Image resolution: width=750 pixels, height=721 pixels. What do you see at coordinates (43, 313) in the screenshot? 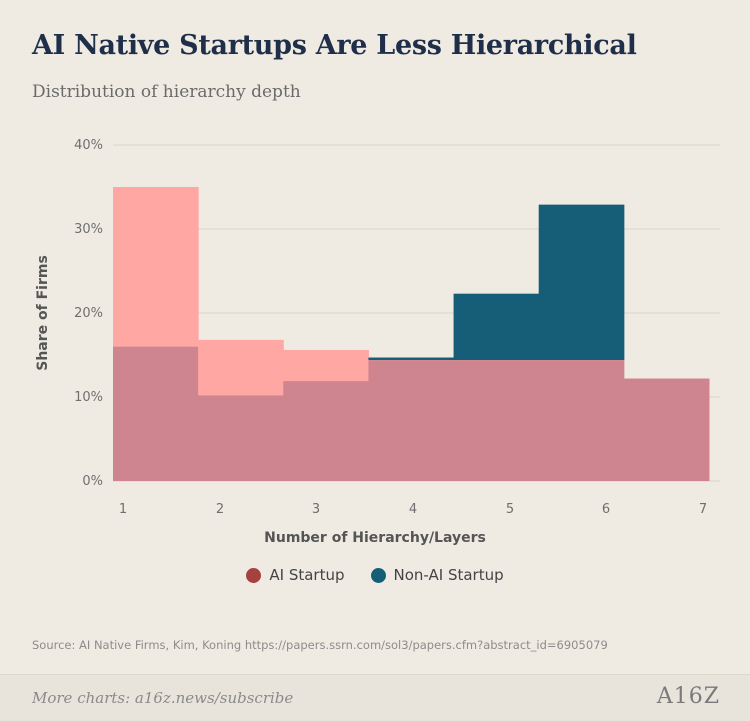
I see `y-axis-title: Share of Firms` at bounding box center [43, 313].